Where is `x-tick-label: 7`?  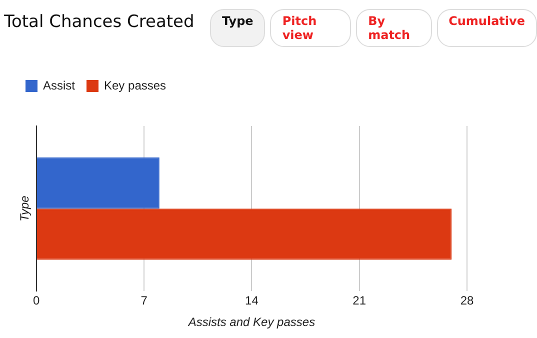
x-tick-label: 7 is located at coordinates (144, 301).